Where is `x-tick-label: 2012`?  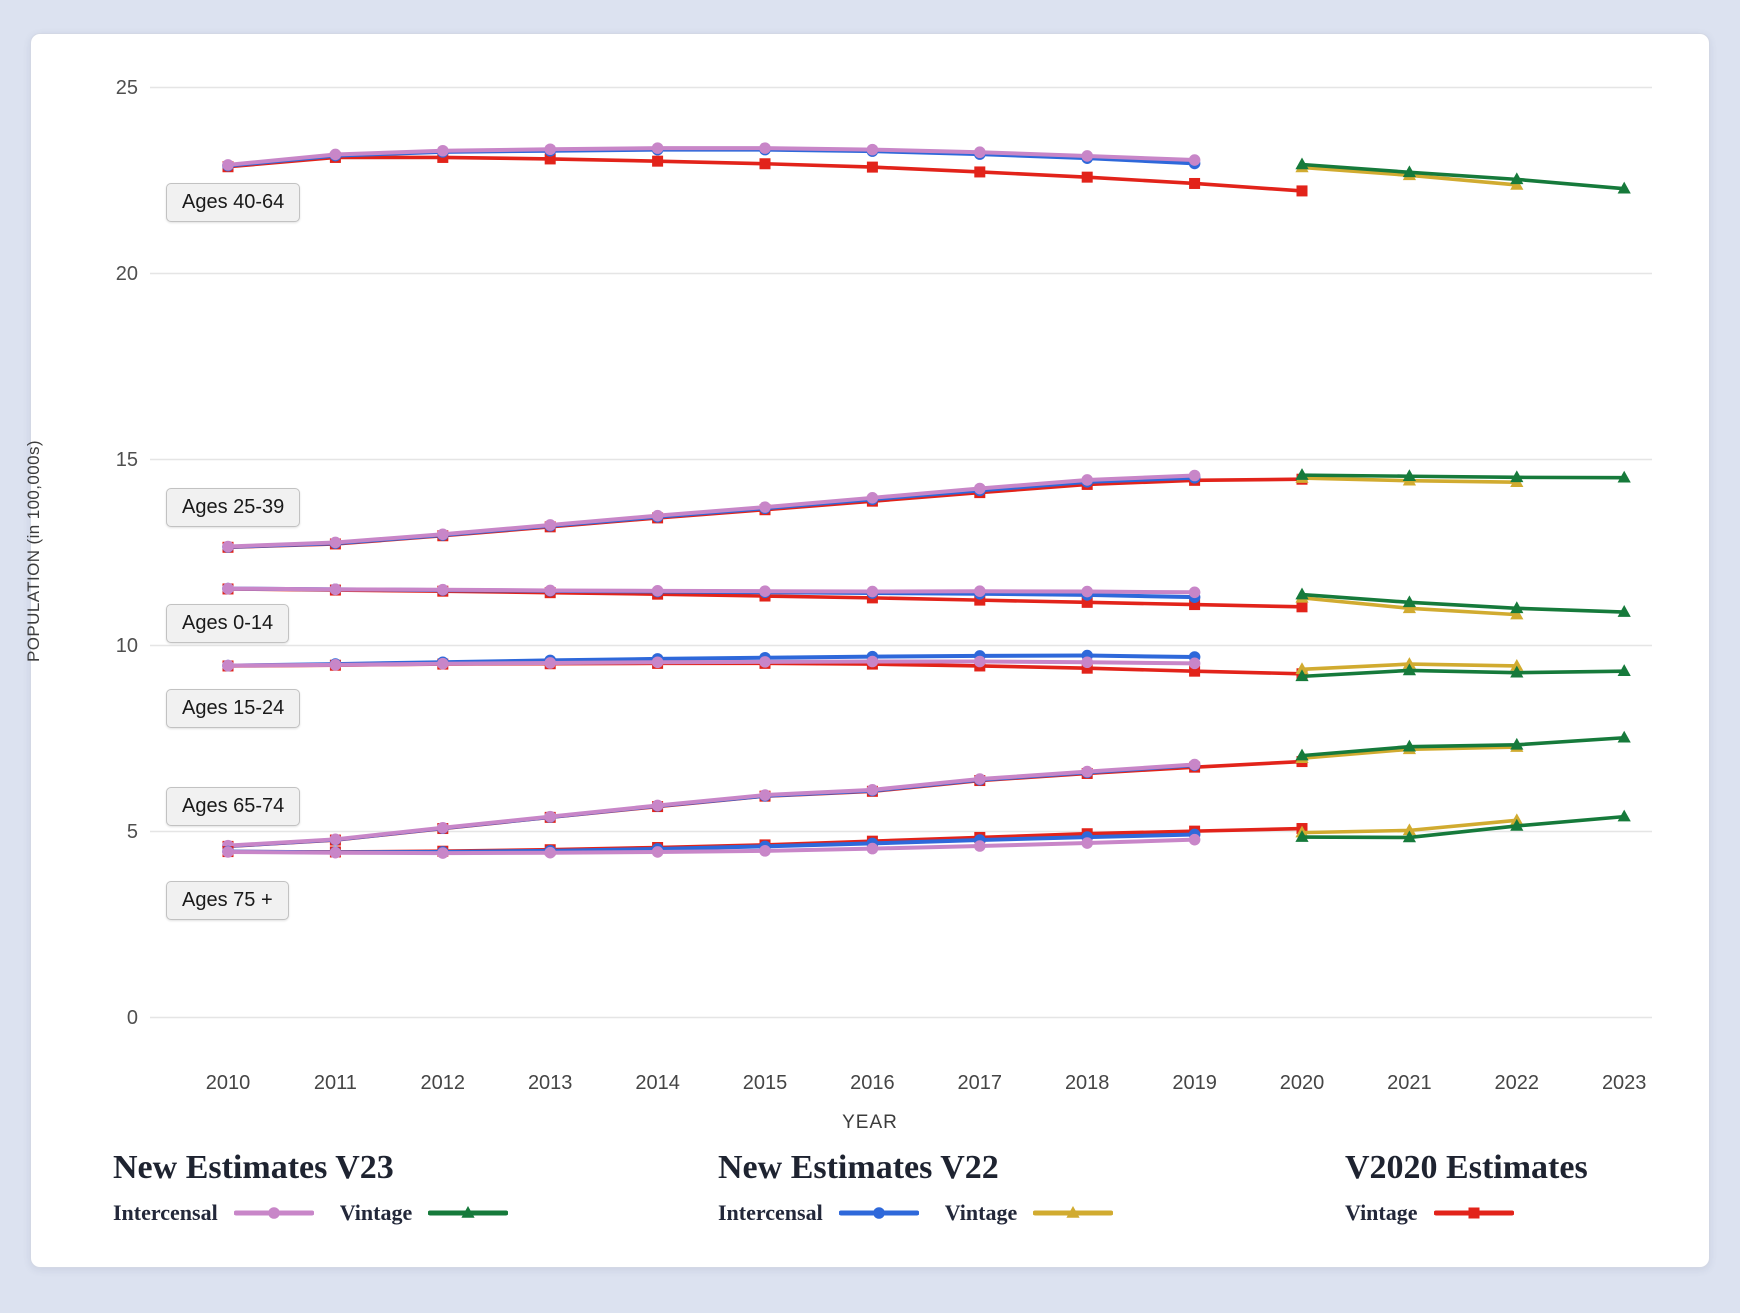 x-tick-label: 2012 is located at coordinates (443, 1083).